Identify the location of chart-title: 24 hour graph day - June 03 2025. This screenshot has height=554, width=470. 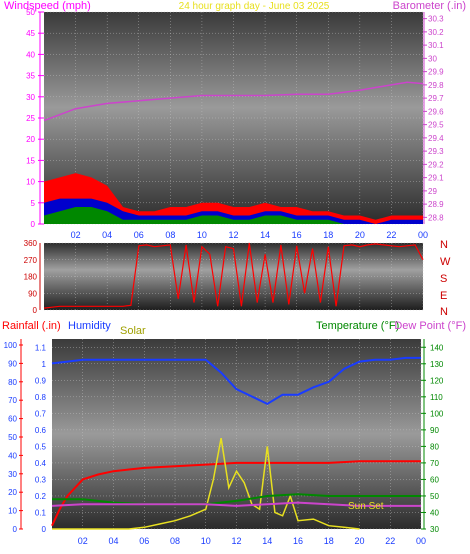
(254, 6).